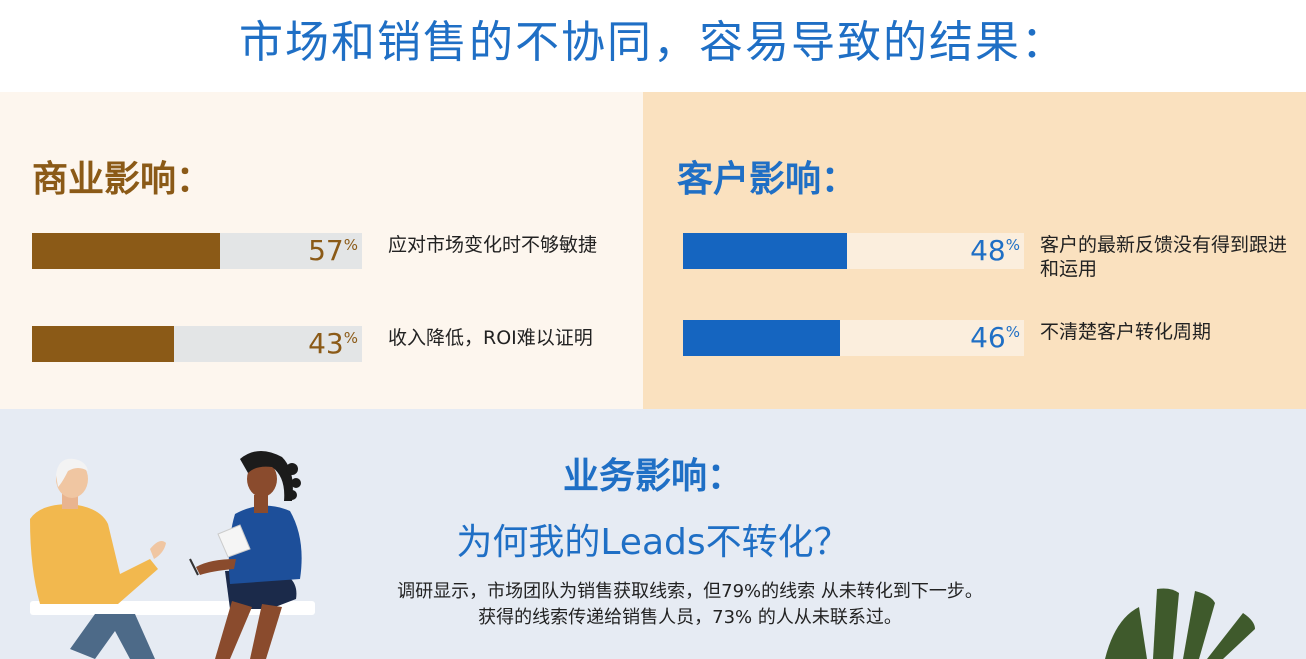  Describe the element at coordinates (197, 344) in the screenshot. I see `stat-bar-track: 43%` at that location.